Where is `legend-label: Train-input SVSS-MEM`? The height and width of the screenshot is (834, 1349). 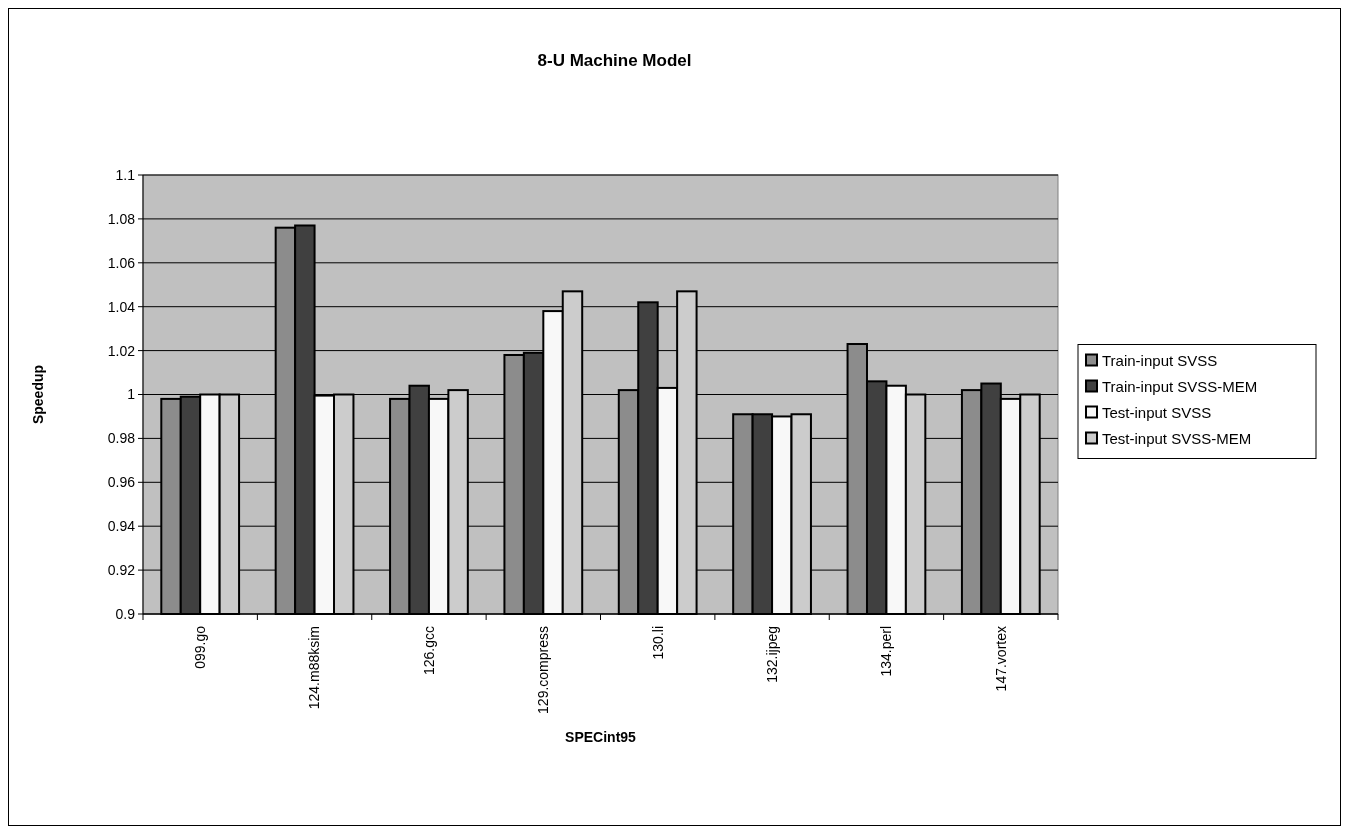
legend-label: Train-input SVSS-MEM is located at coordinates (1180, 386).